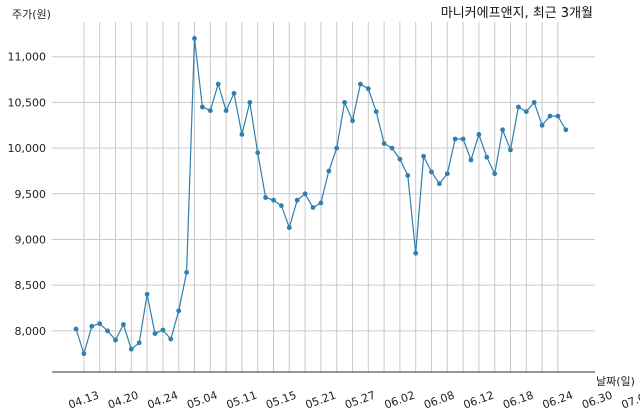 Image resolution: width=640 pixels, height=414 pixels. I want to click on y-tick-label: 9,500, so click(31, 194).